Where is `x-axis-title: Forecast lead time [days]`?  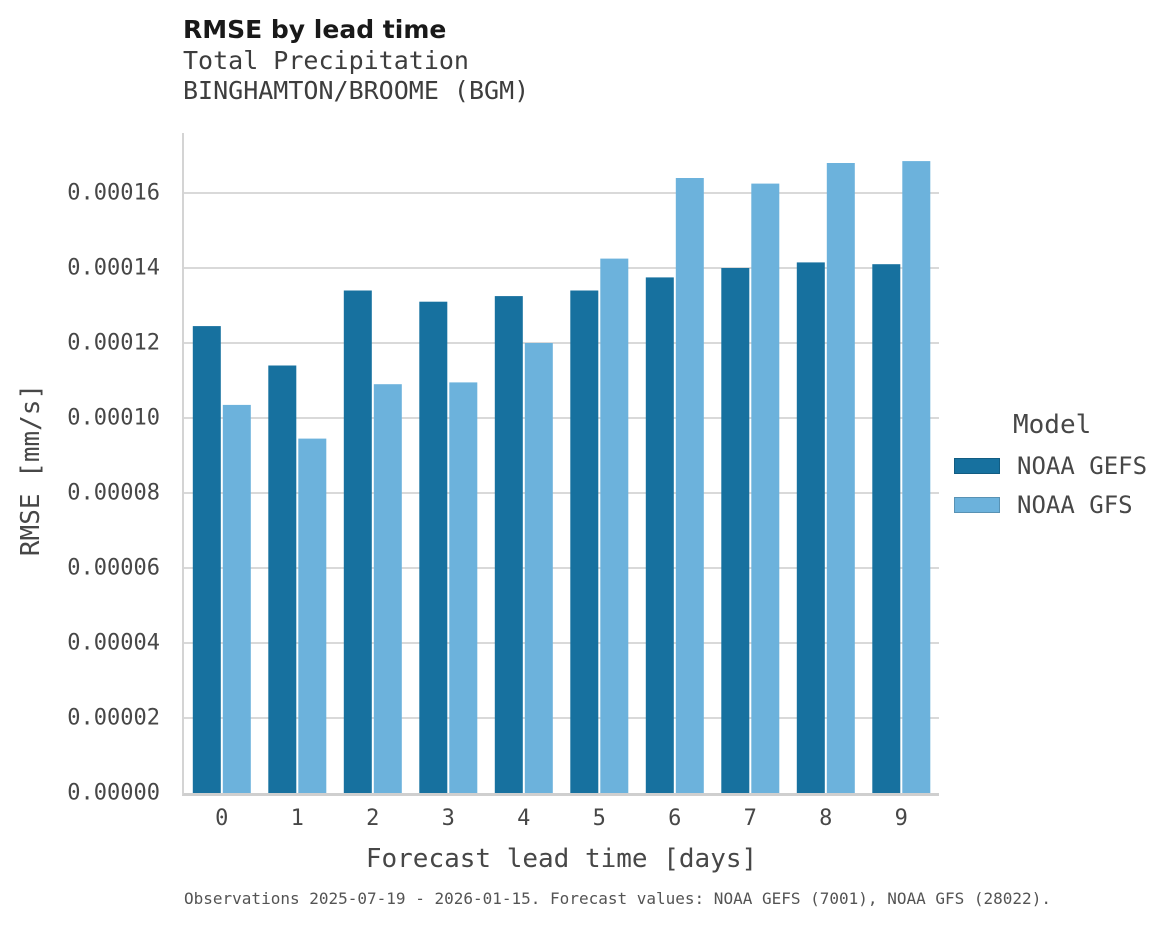
x-axis-title: Forecast lead time [days] is located at coordinates (561, 859).